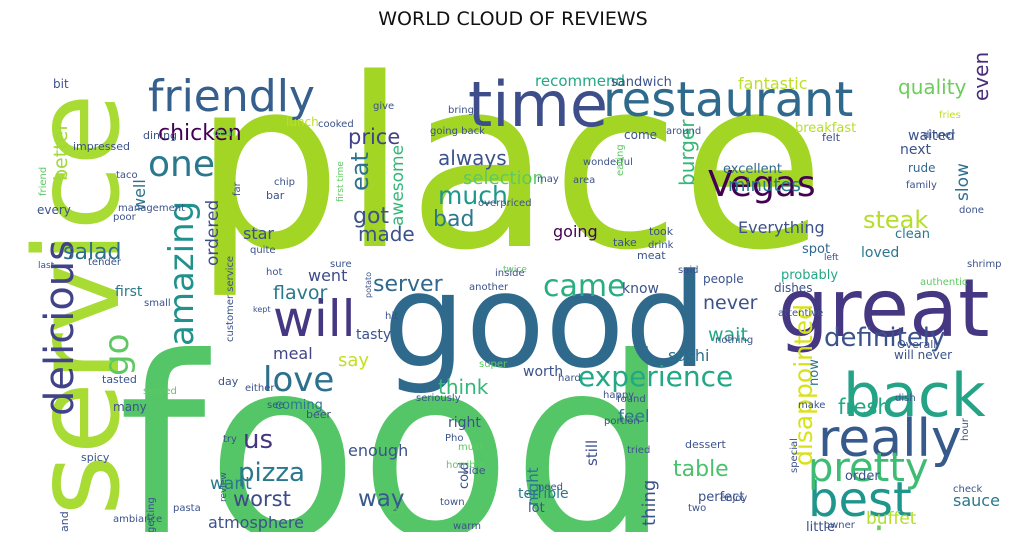 Image resolution: width=1026 pixels, height=538 pixels. What do you see at coordinates (762, 184) in the screenshot?
I see `word-vegas: Vegas` at bounding box center [762, 184].